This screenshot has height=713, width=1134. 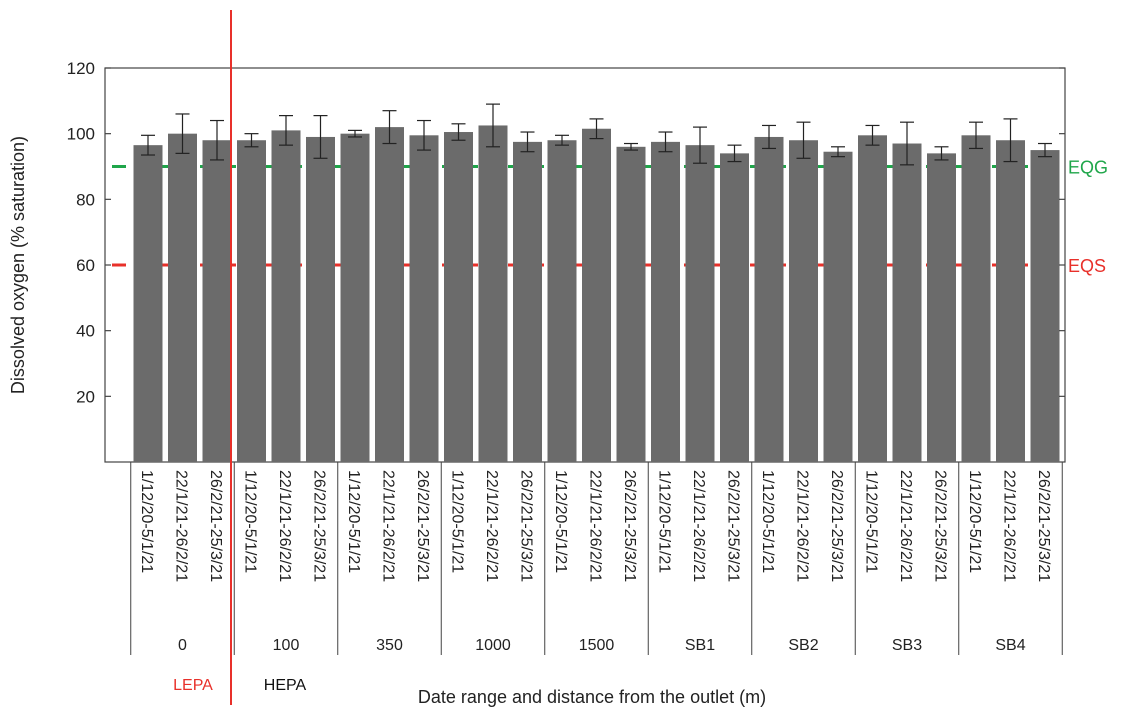 What do you see at coordinates (81, 68) in the screenshot?
I see `y-tick-label: 120` at bounding box center [81, 68].